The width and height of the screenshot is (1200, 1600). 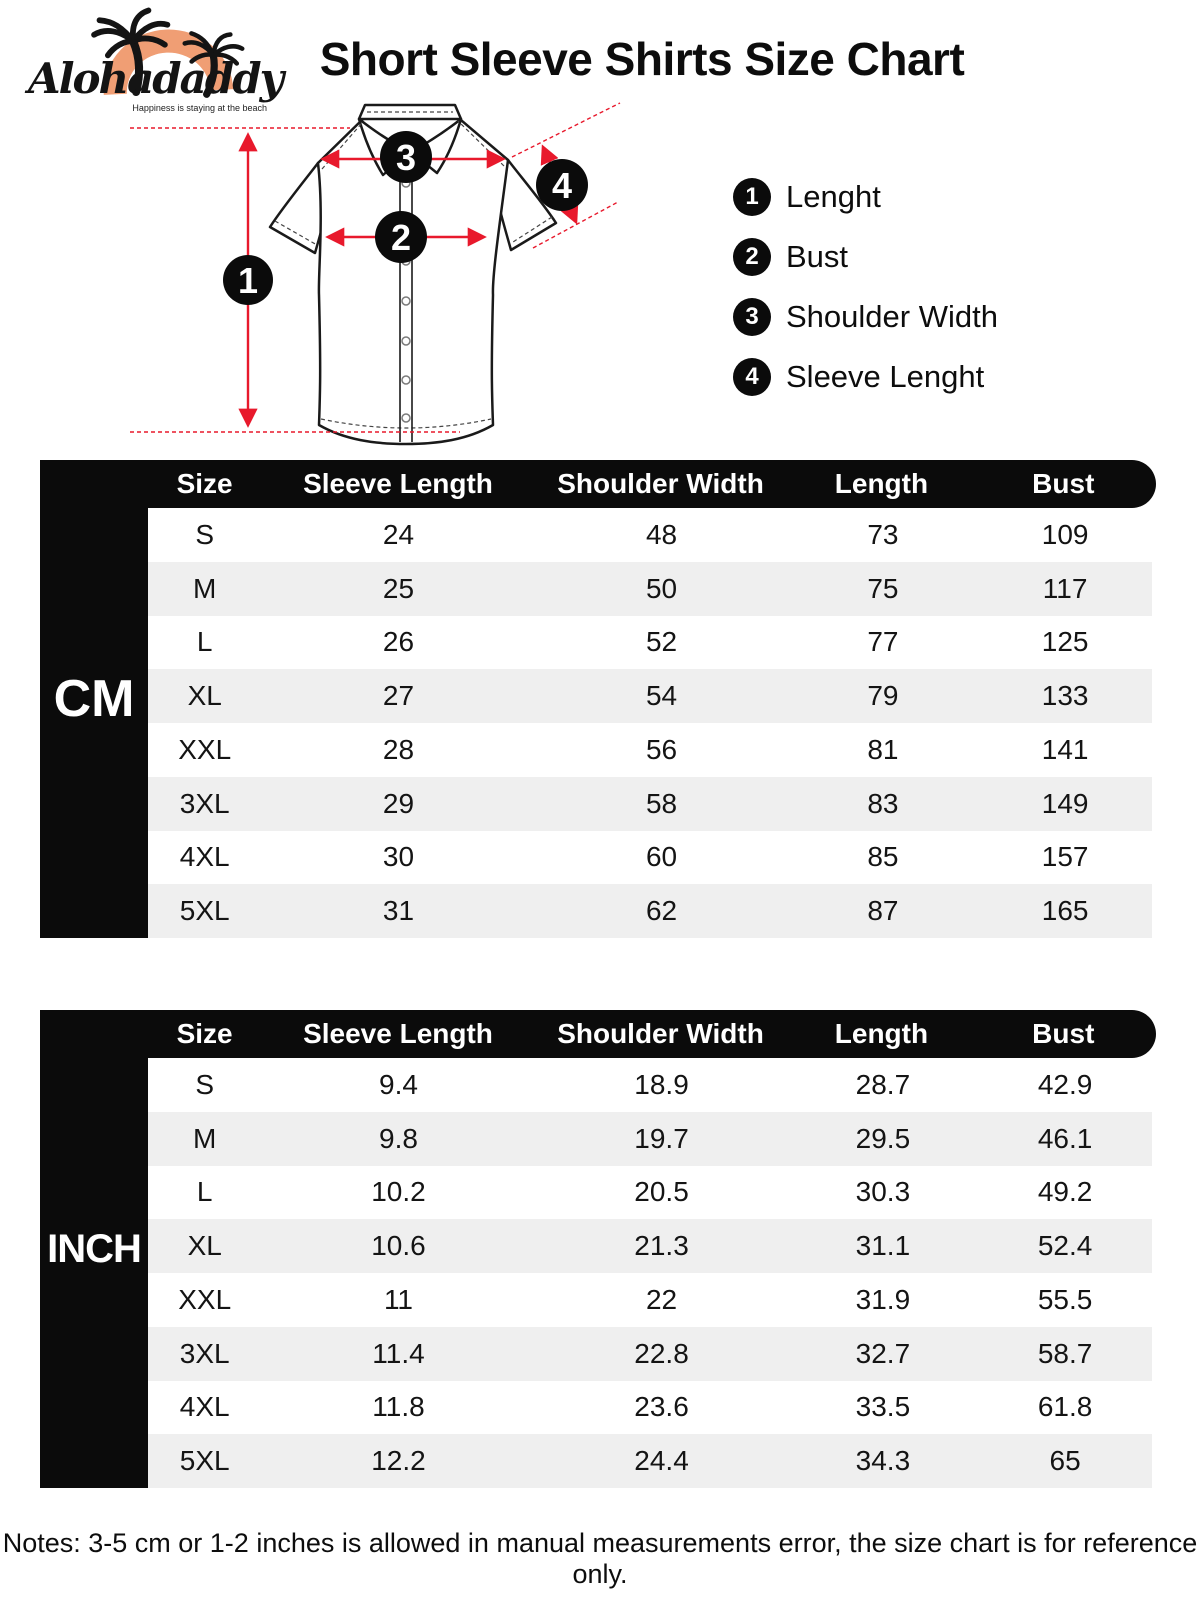 What do you see at coordinates (892, 316) in the screenshot?
I see `legend-label: Shoulder Width` at bounding box center [892, 316].